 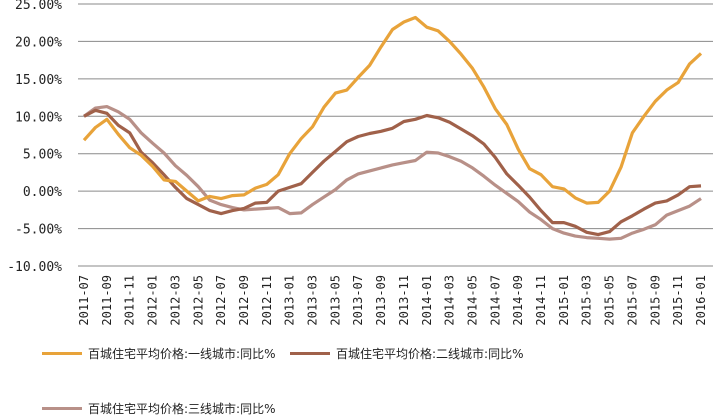 I want to click on x-tick-label: 2011-09, so click(x=107, y=300).